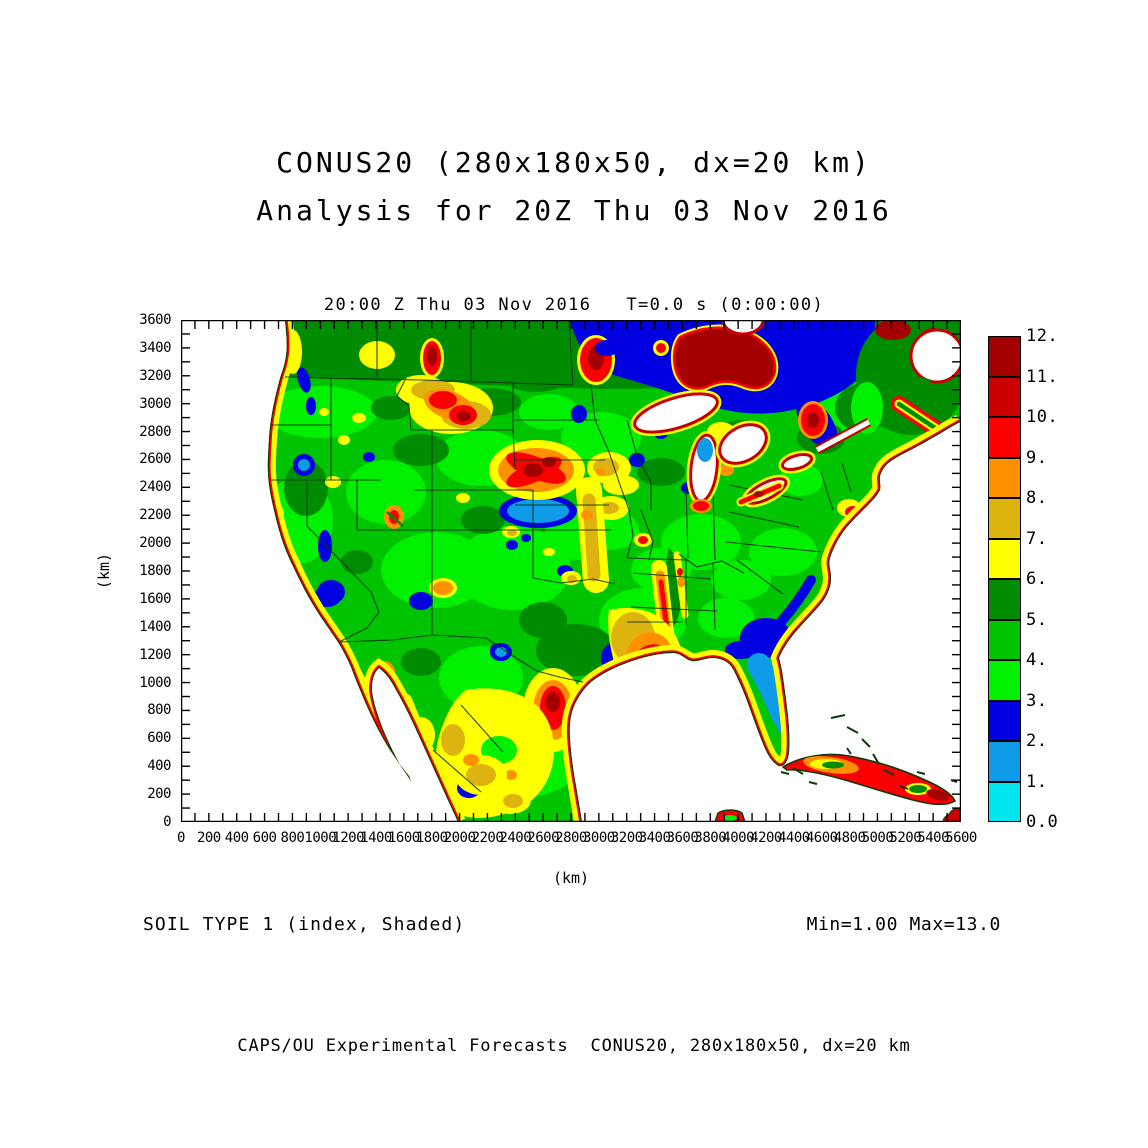 The width and height of the screenshot is (1148, 1148). I want to click on y-tick-label: 1400, so click(155, 626).